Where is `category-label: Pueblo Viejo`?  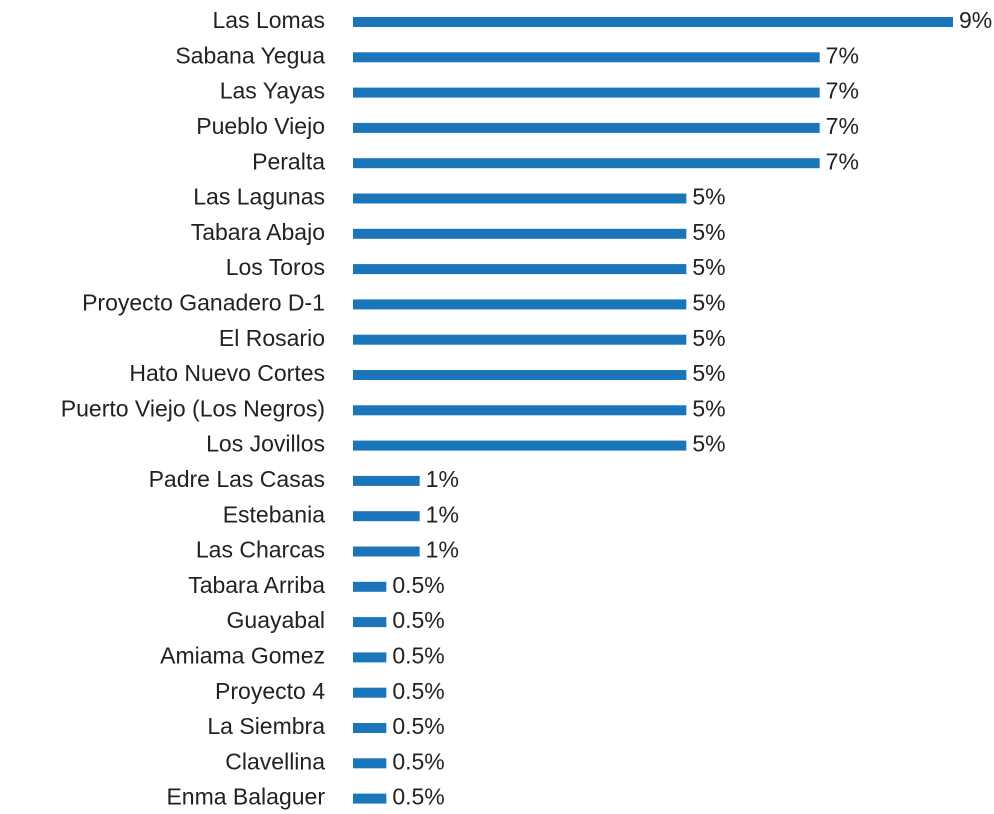 category-label: Pueblo Viejo is located at coordinates (260, 126).